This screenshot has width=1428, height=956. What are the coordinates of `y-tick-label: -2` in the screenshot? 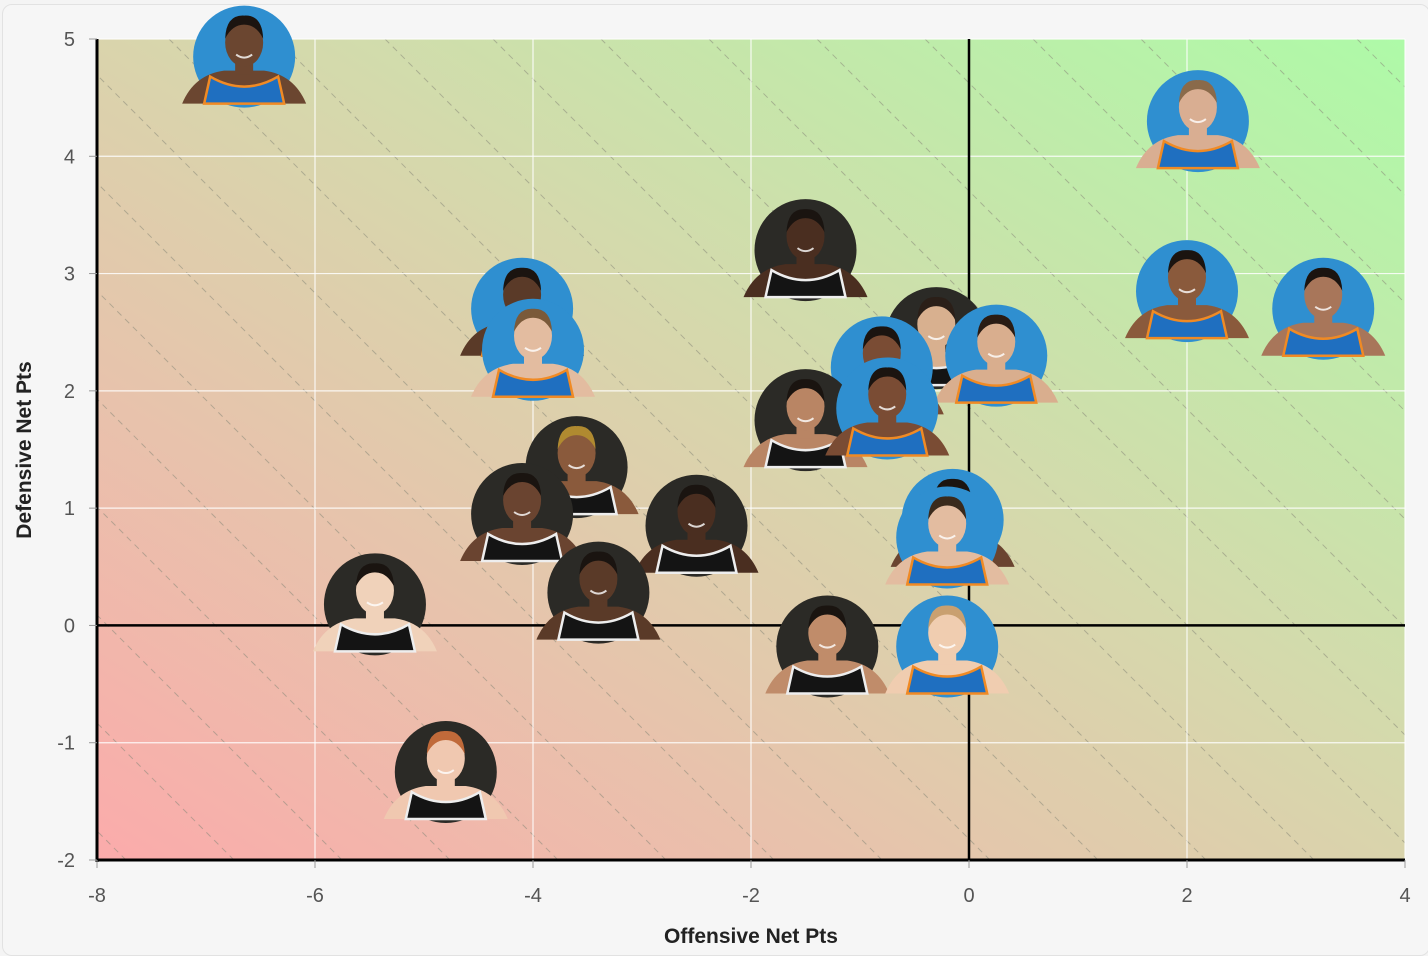 It's located at (66, 861).